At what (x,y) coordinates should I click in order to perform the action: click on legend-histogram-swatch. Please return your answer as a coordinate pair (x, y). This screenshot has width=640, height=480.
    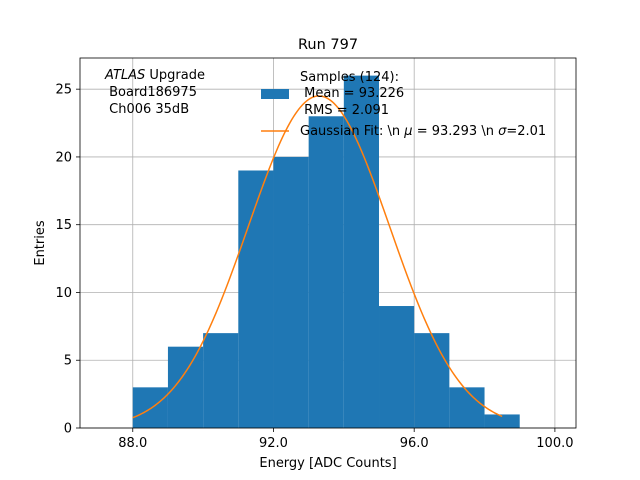
    Looking at the image, I should click on (275, 94).